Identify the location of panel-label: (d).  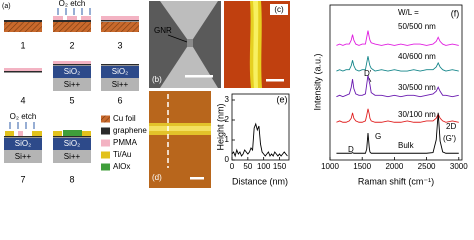
(157, 177).